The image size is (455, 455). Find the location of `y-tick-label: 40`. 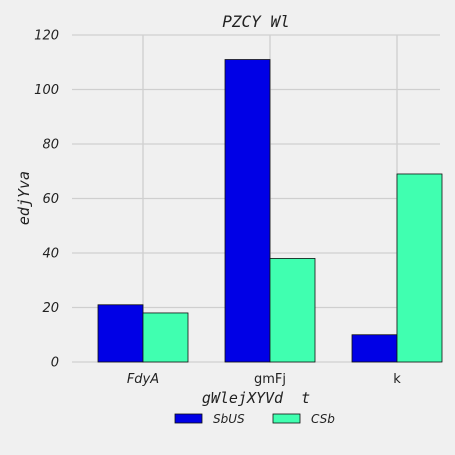

y-tick-label: 40 is located at coordinates (50, 254).